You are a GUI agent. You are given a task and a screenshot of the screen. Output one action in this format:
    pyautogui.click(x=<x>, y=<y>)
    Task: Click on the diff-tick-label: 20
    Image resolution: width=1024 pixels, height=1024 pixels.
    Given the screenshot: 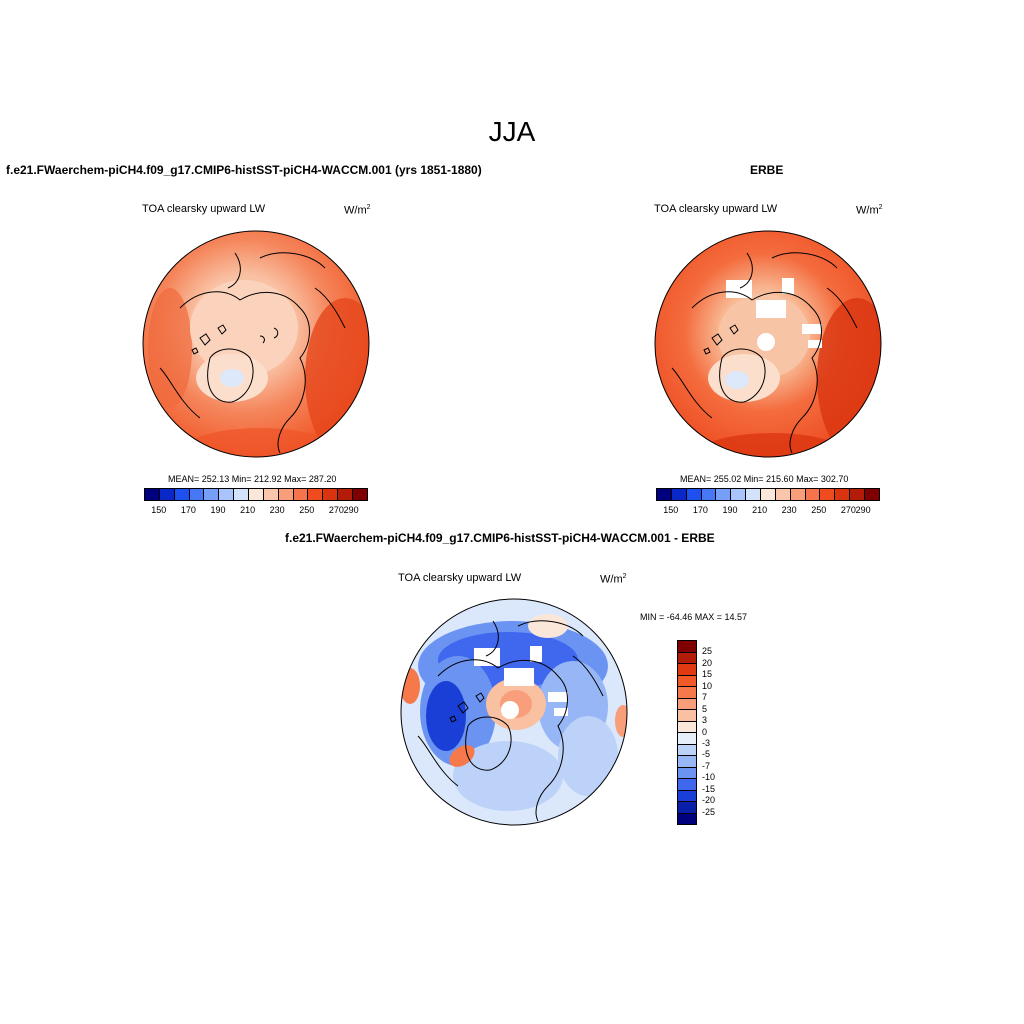 What is the action you would take?
    pyautogui.click(x=707, y=662)
    